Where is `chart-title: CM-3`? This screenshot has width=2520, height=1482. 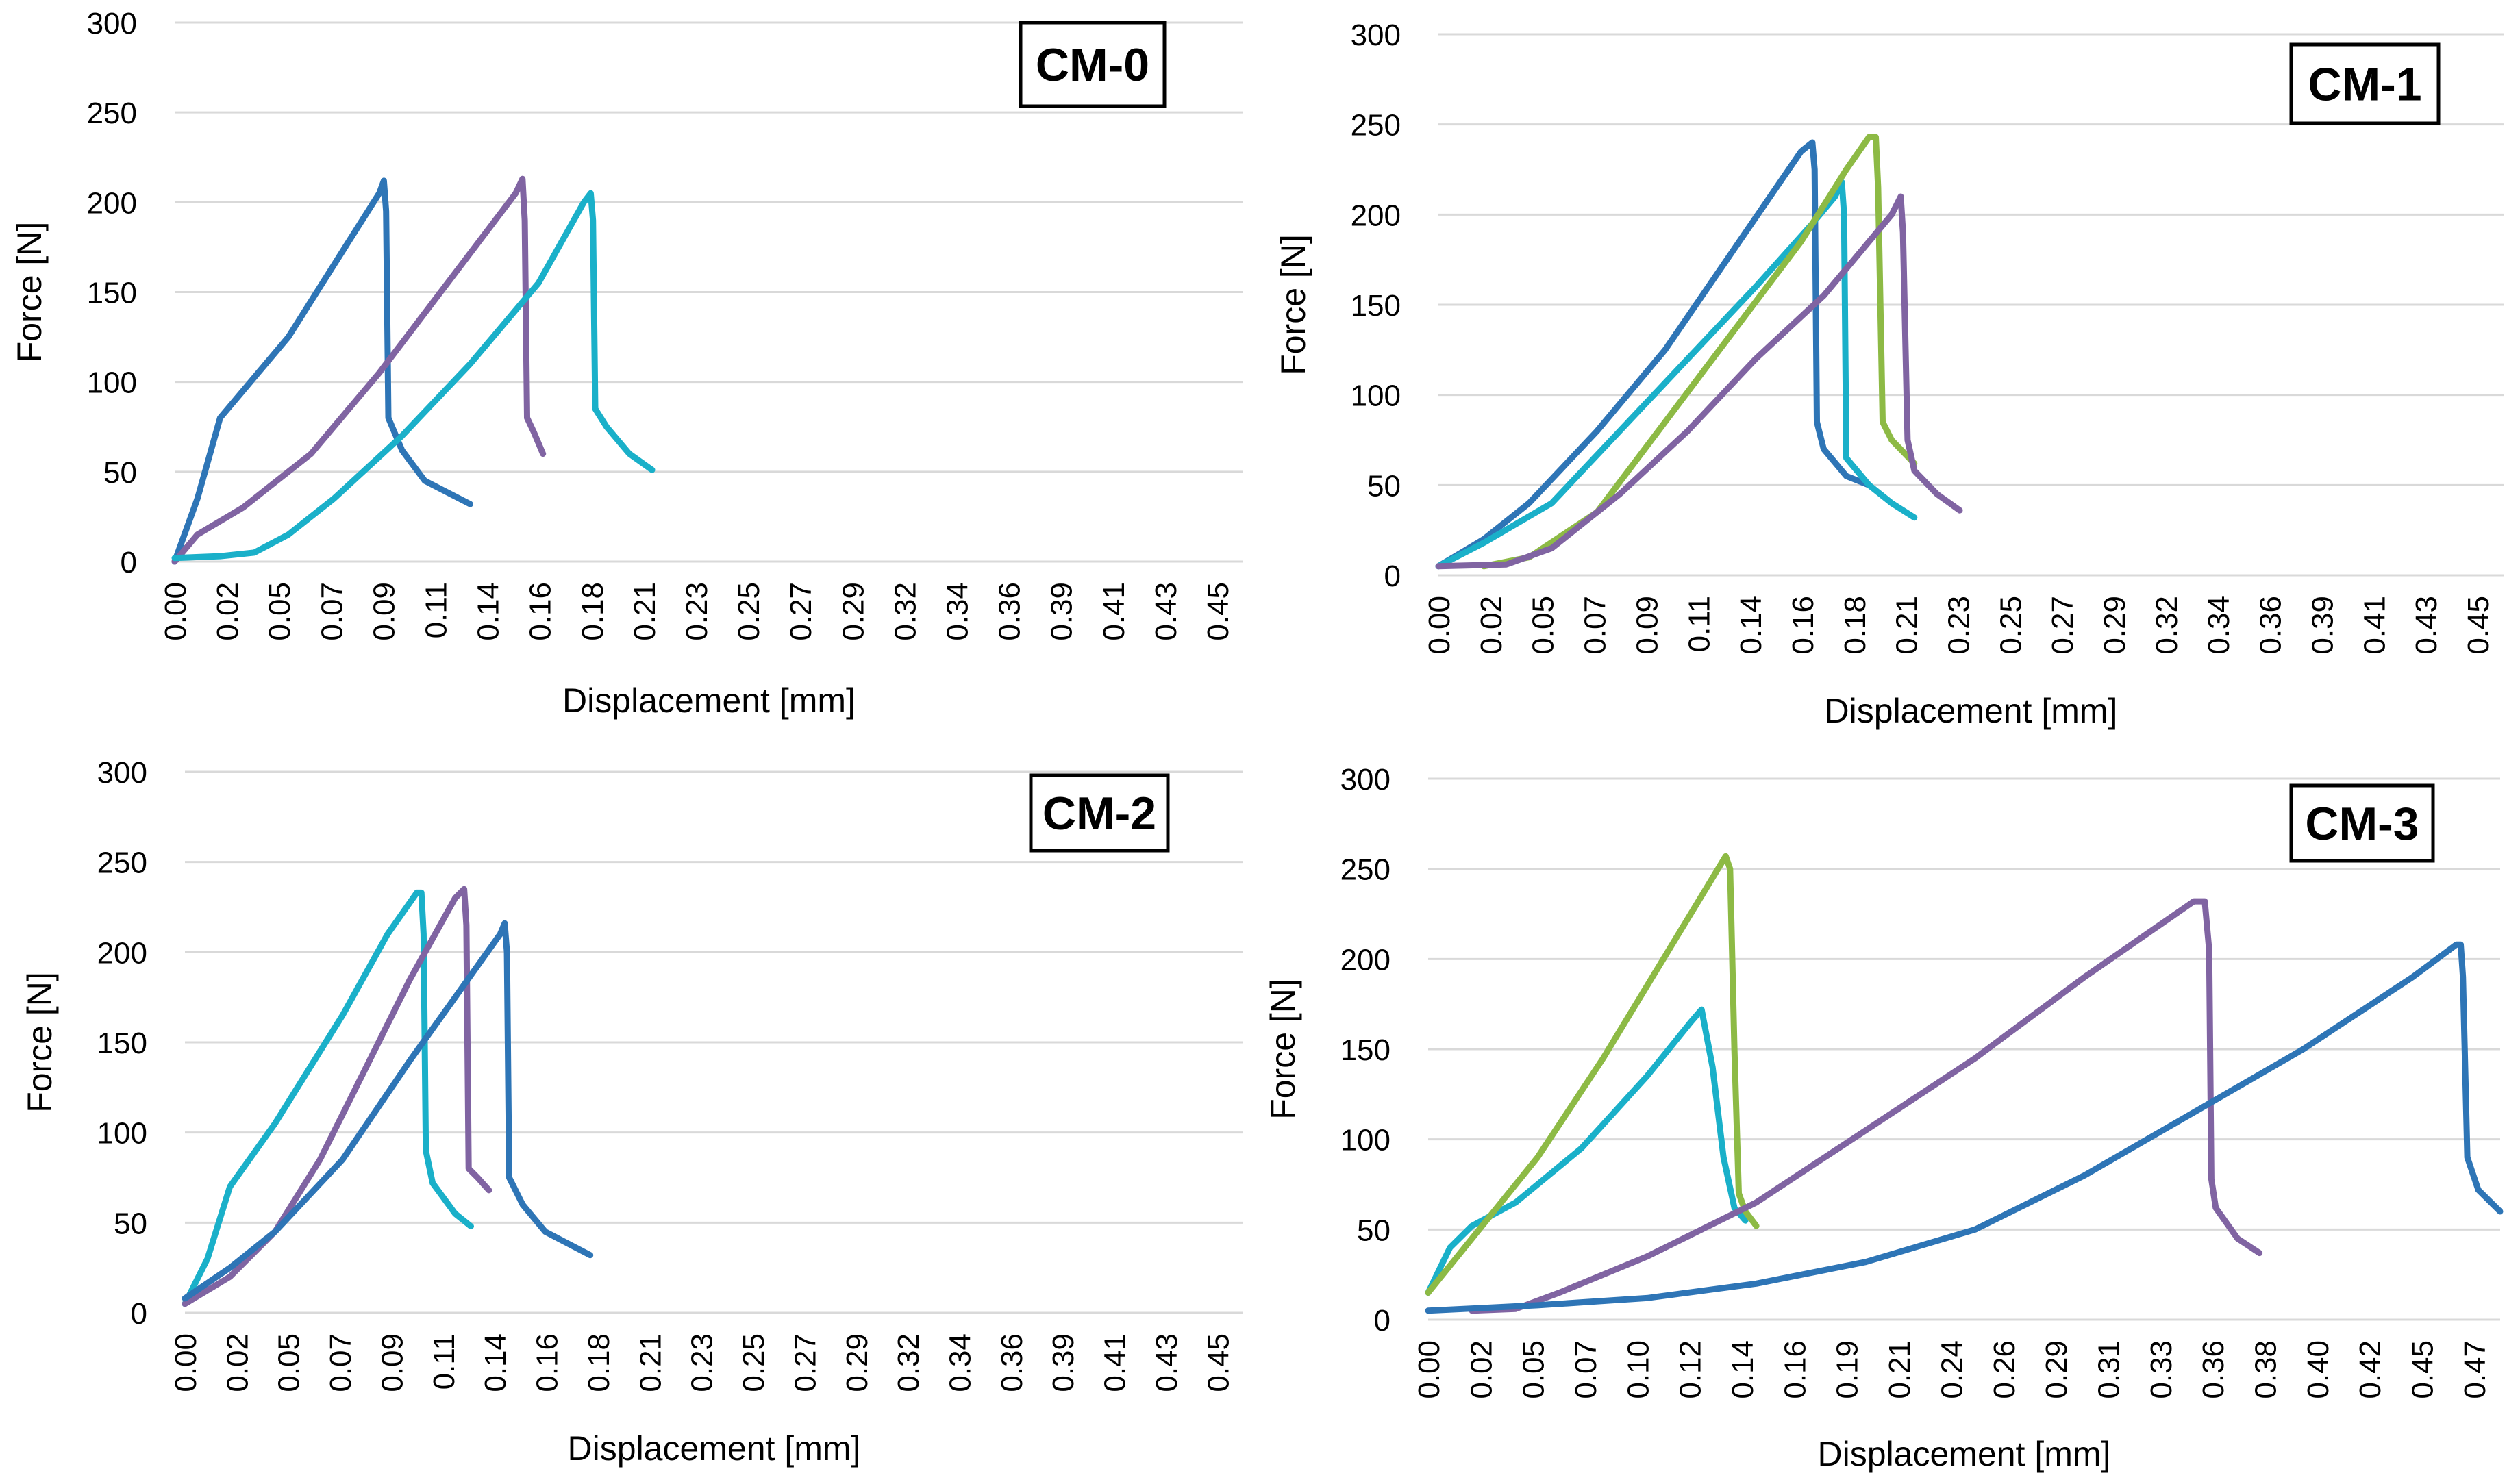 chart-title: CM-3 is located at coordinates (2362, 824).